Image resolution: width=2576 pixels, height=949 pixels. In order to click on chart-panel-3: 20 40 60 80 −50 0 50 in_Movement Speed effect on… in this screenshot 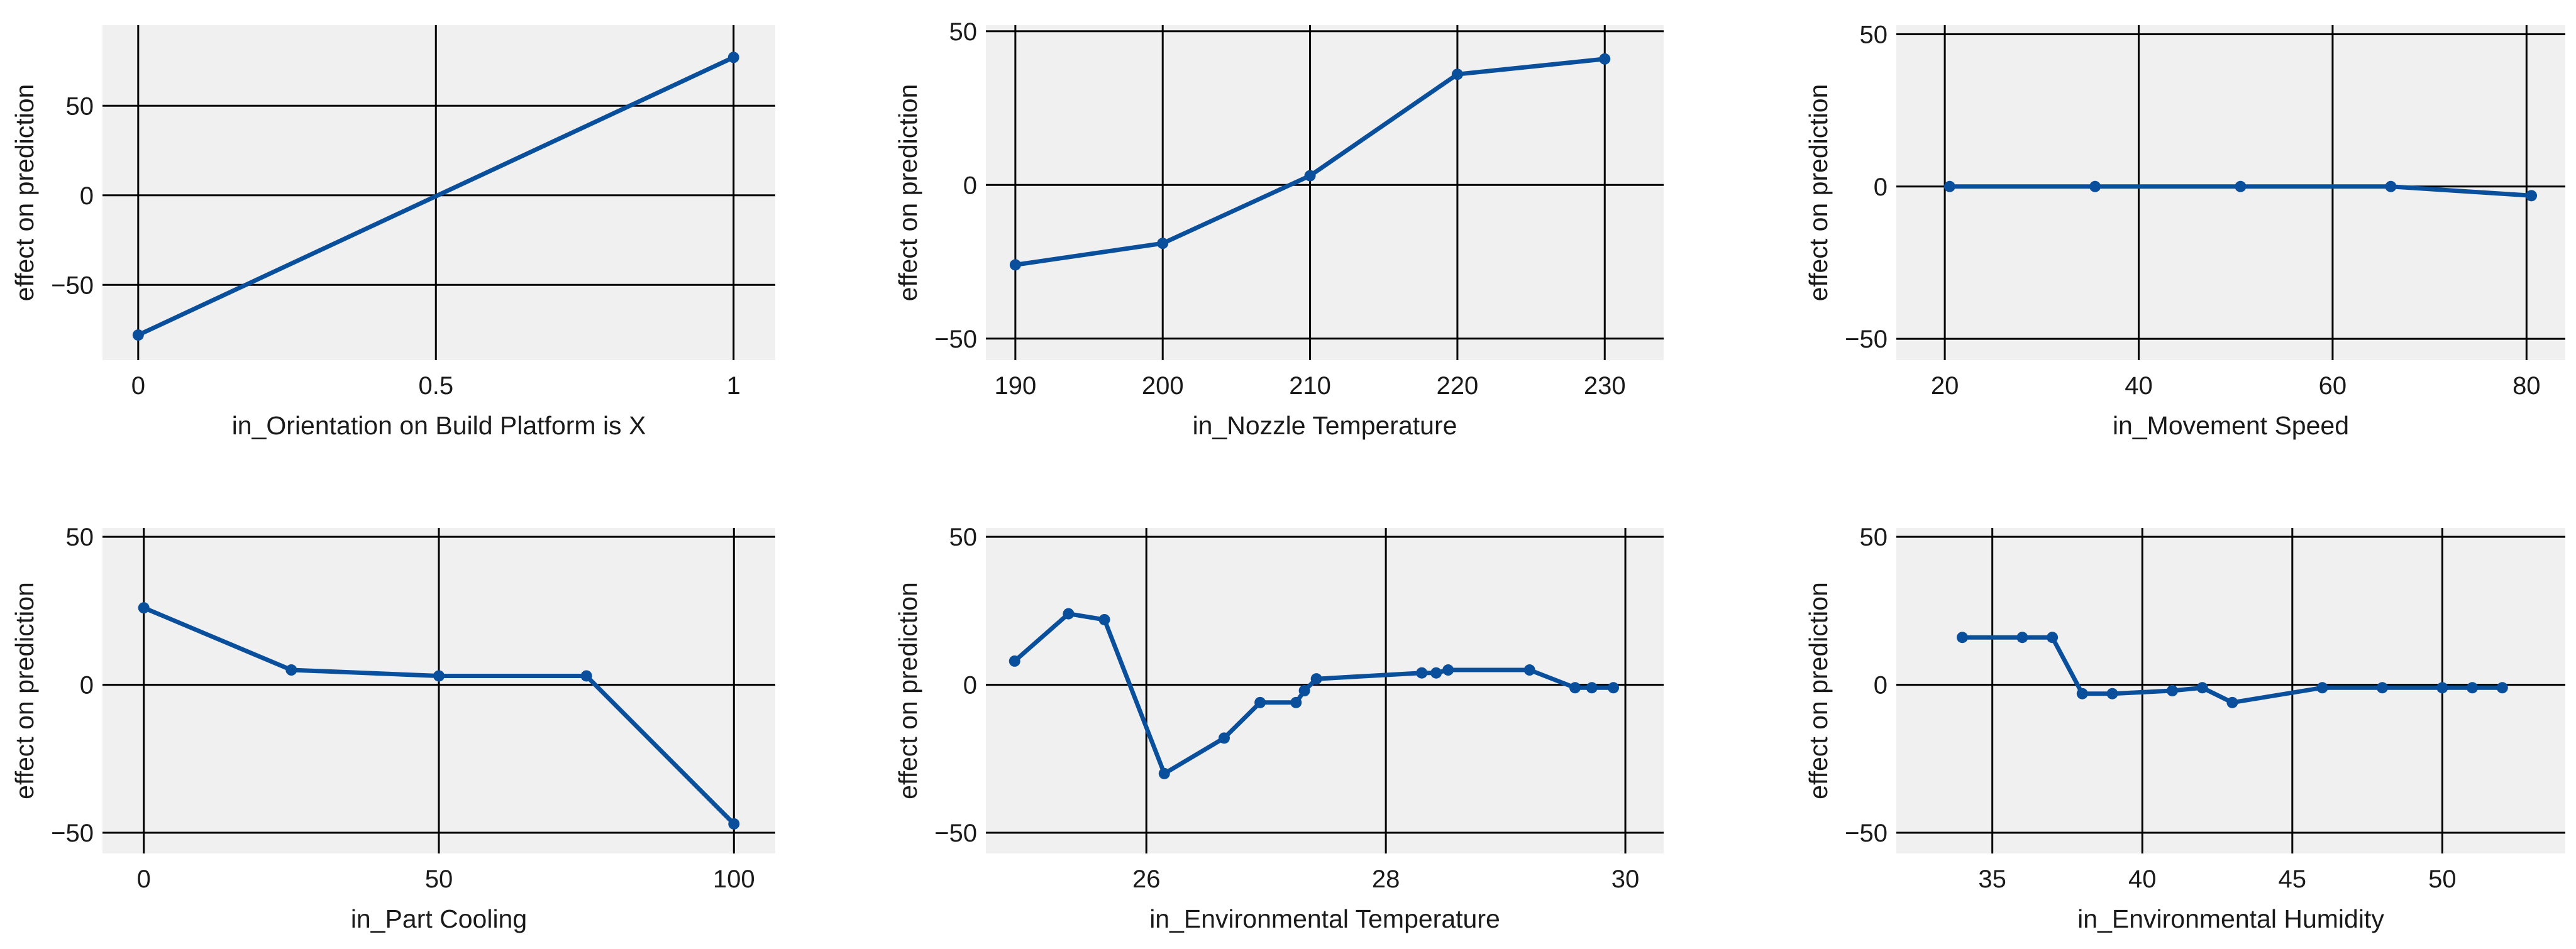, I will do `click(2184, 230)`.